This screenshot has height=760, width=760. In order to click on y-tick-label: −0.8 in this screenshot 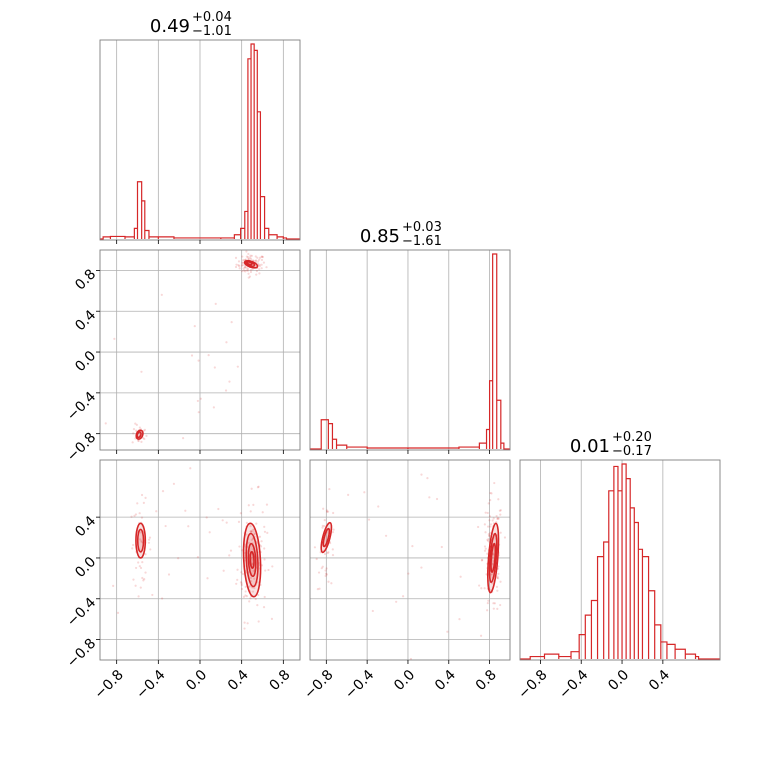, I will do `click(81, 653)`.